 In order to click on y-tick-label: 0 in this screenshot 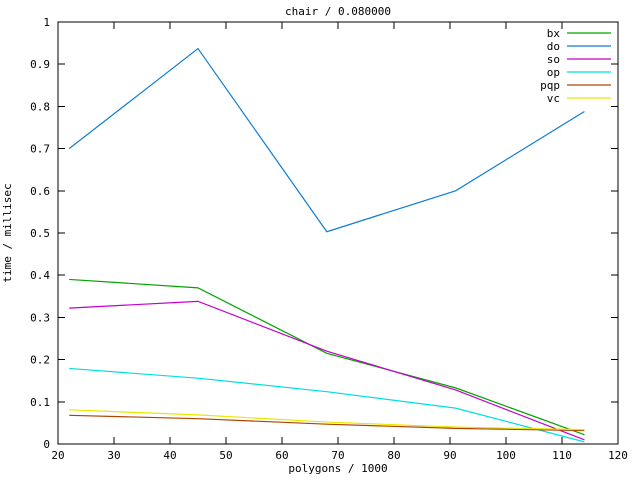, I will do `click(46, 444)`.